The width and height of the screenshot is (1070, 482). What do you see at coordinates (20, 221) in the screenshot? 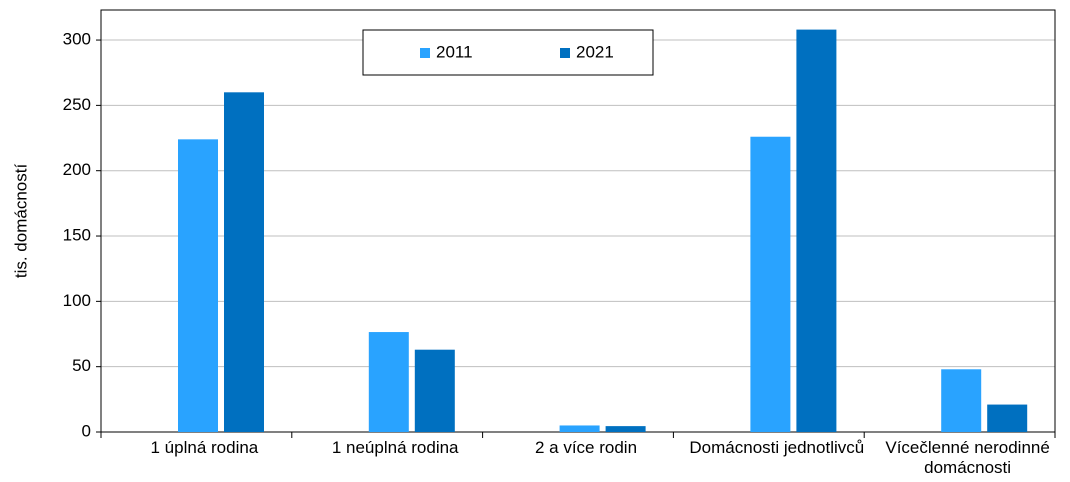
I see `y-axis-label: tis. domácností` at bounding box center [20, 221].